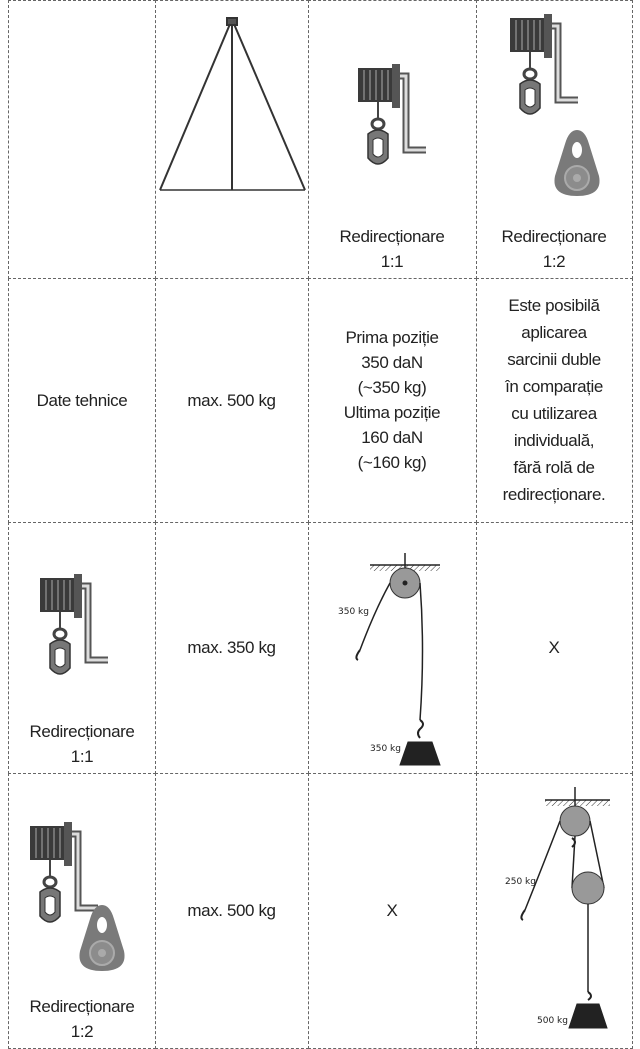 Image resolution: width=640 pixels, height=1049 pixels. Describe the element at coordinates (392, 437) in the screenshot. I see `line: 160 daN` at that location.